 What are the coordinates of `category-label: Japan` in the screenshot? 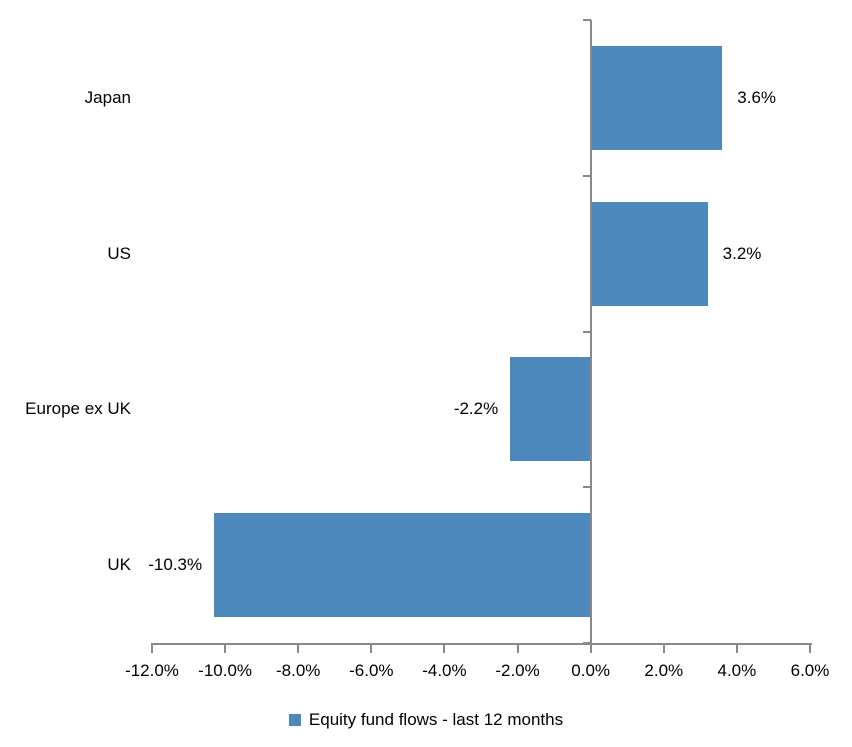 It's located at (107, 97).